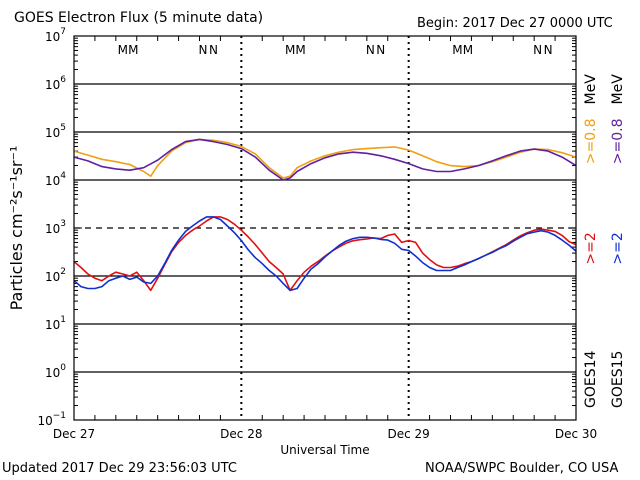 This screenshot has width=640, height=480. What do you see at coordinates (55, 35) in the screenshot?
I see `y-tick-label: 10⁷` at bounding box center [55, 35].